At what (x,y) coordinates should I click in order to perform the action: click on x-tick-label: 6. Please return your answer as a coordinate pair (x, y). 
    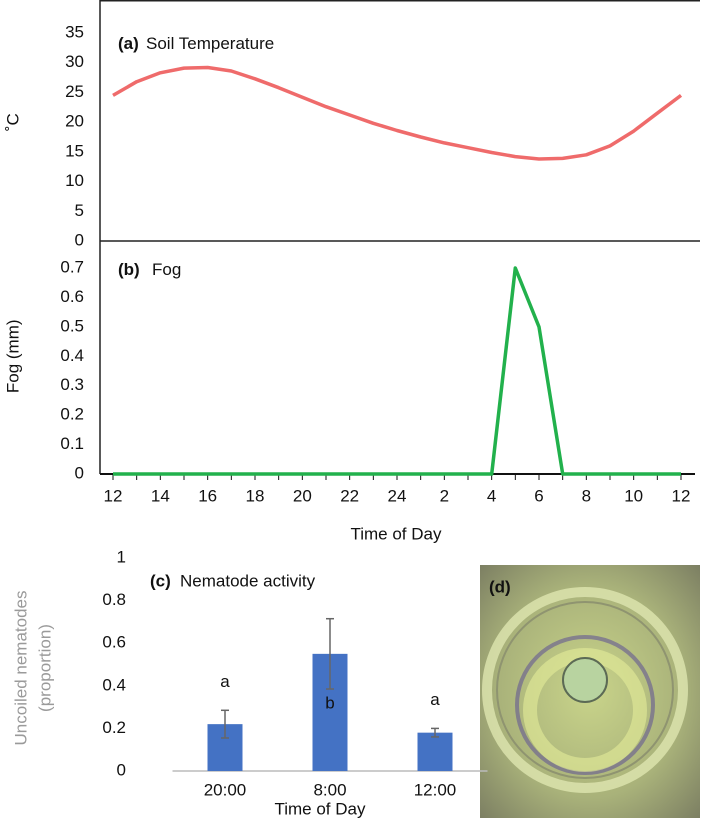
    Looking at the image, I should click on (538, 495).